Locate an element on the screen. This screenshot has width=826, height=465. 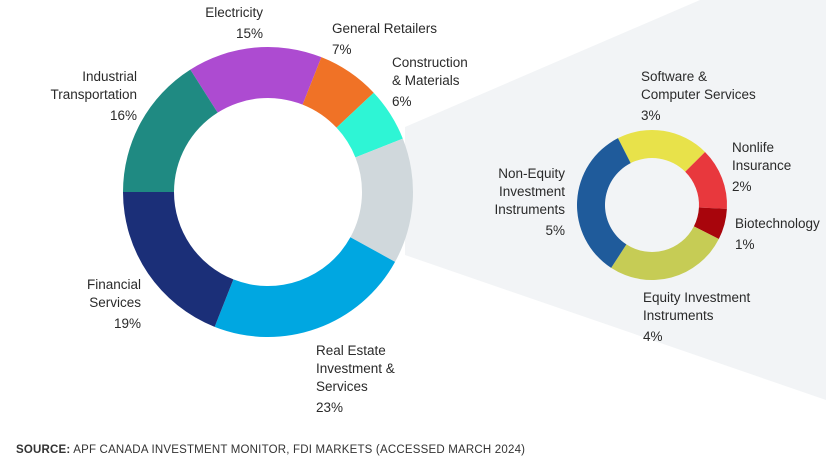
label-industrial-transportation: Industrial Transportation 16% is located at coordinates (93, 96).